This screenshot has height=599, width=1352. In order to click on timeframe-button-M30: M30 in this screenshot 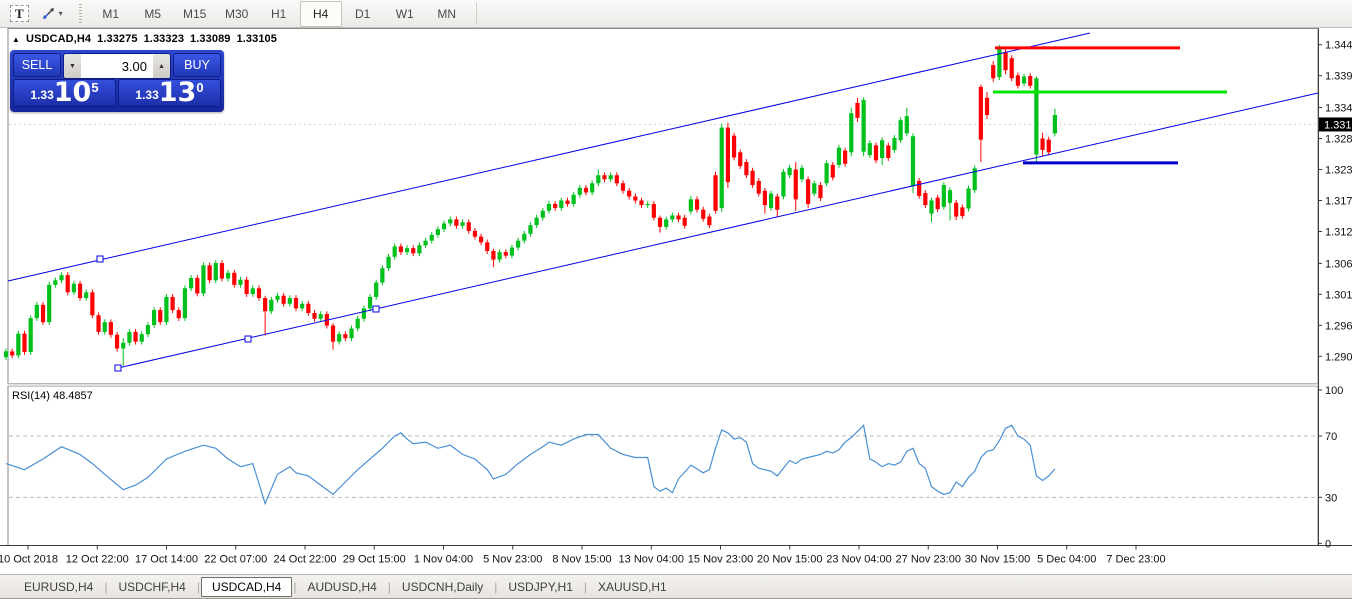, I will do `click(237, 13)`.